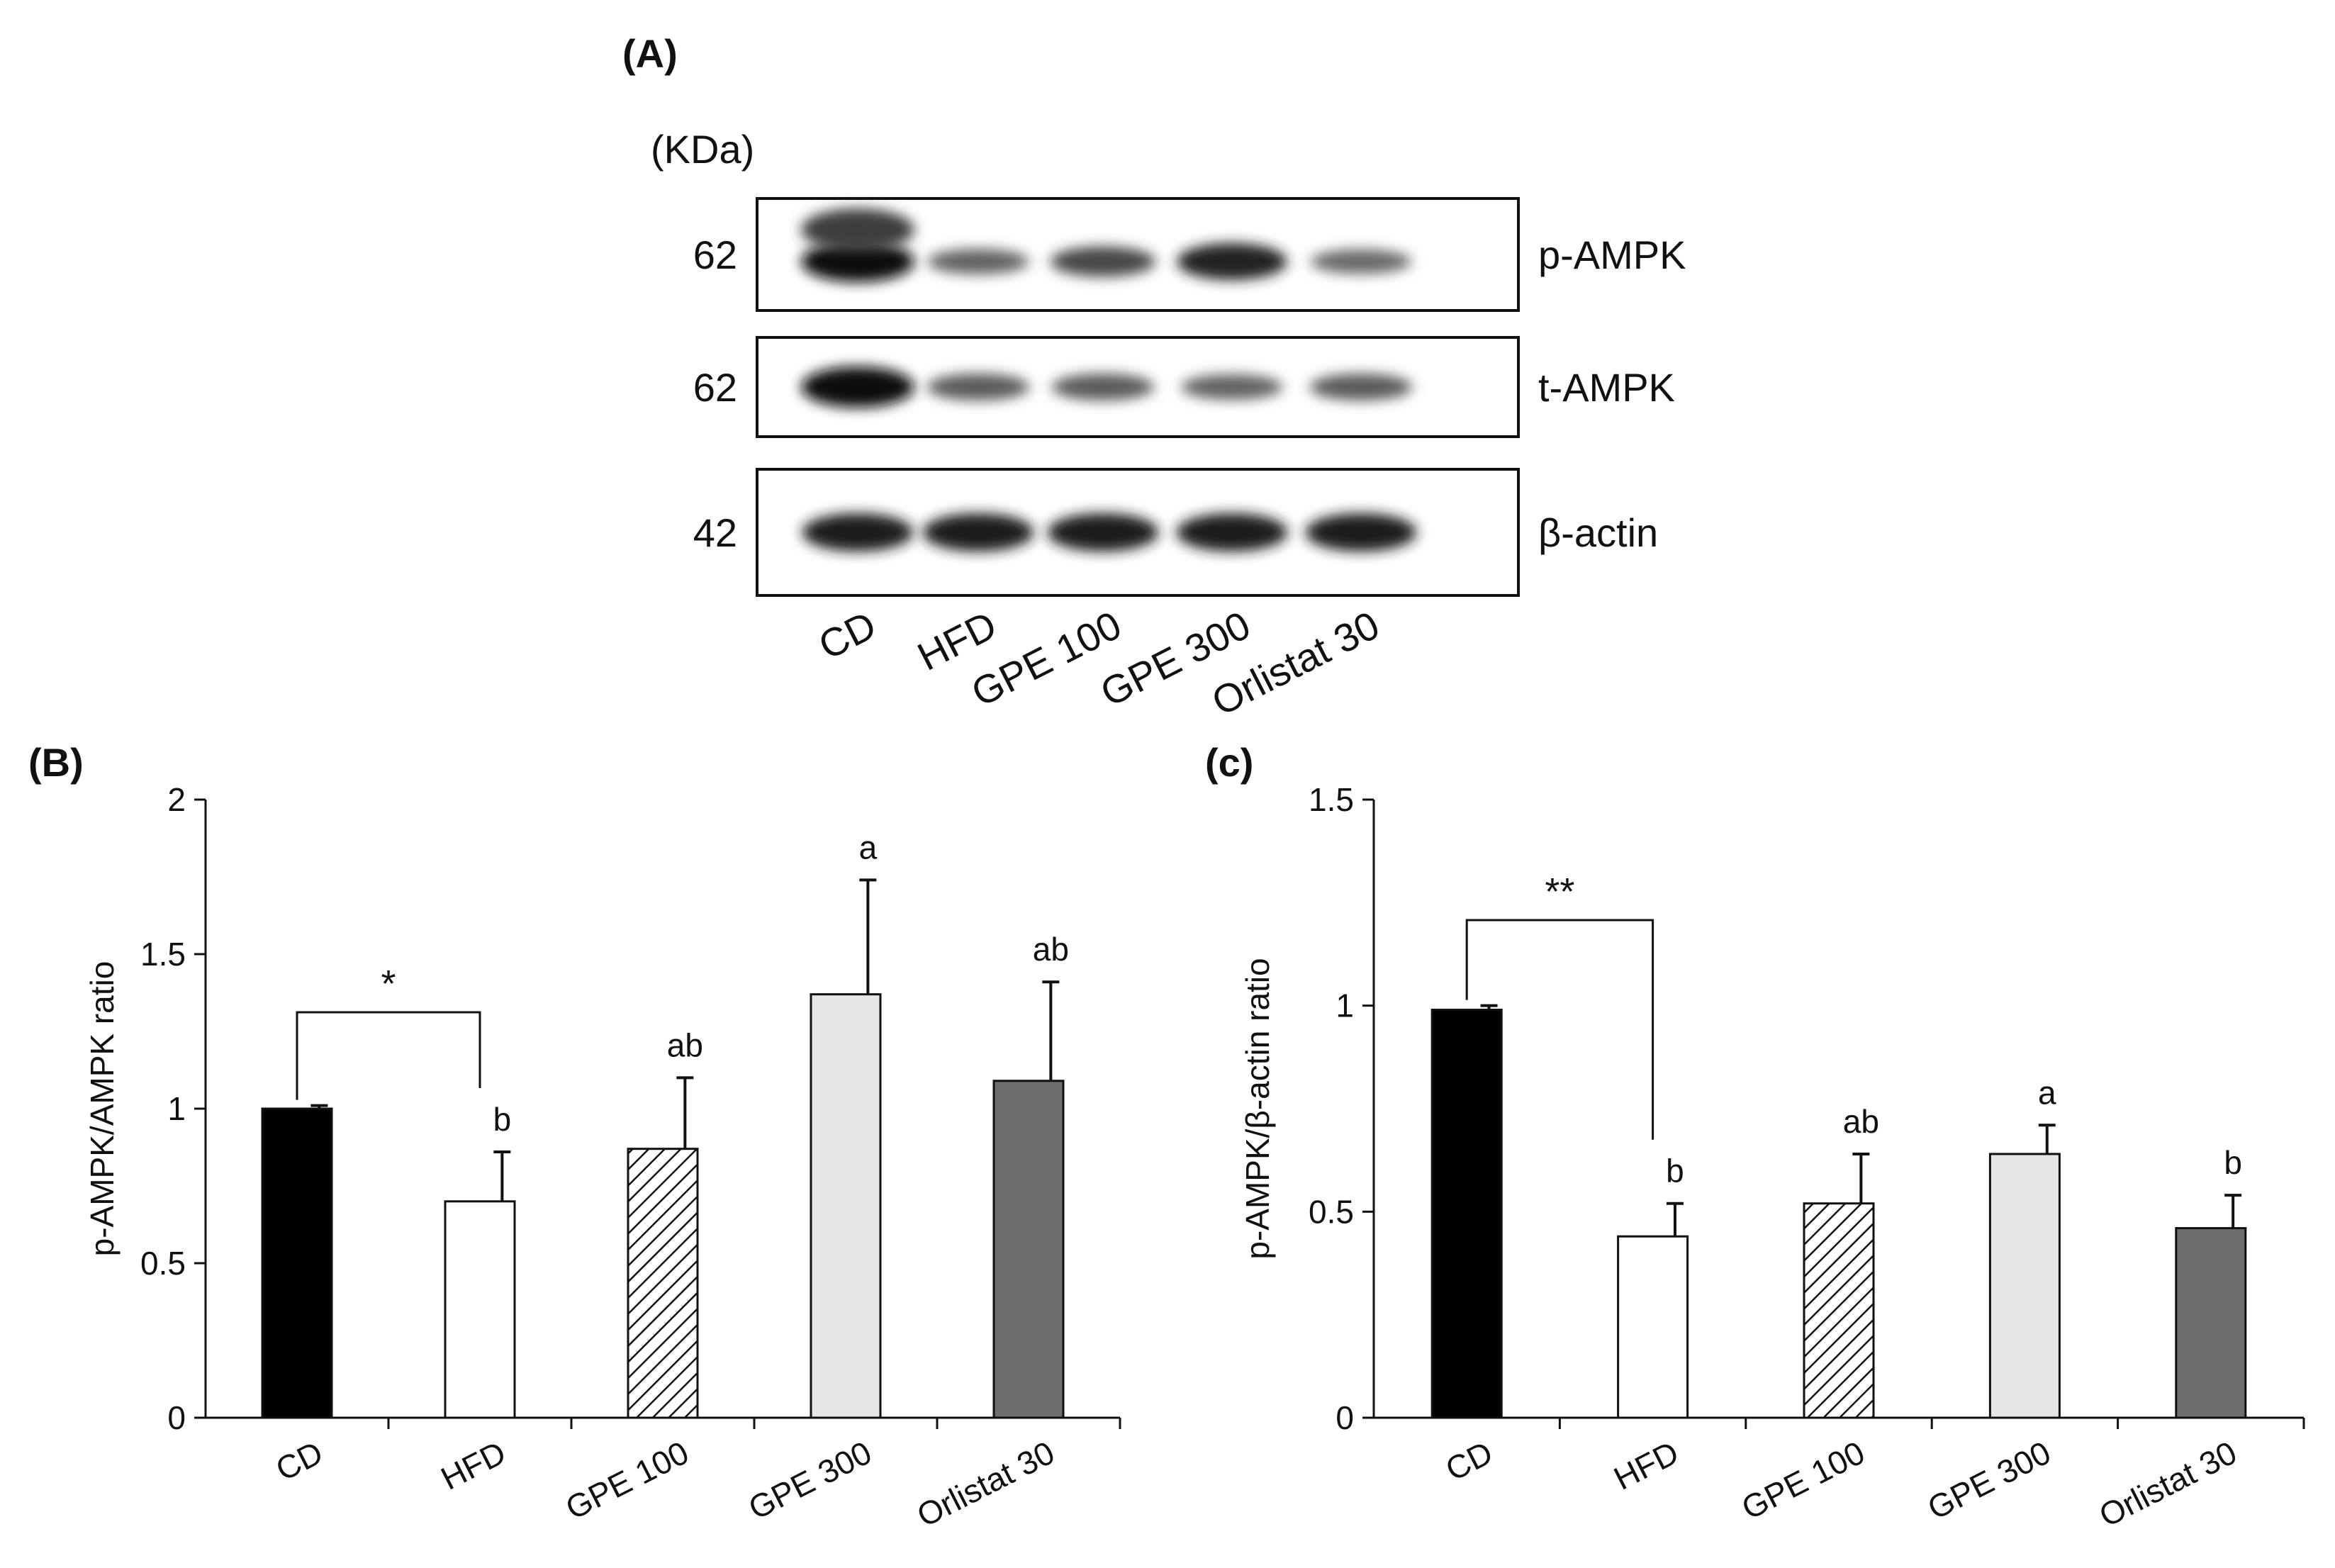  I want to click on blot-row-p-ampk: 62 p-AMPK, so click(1189, 254).